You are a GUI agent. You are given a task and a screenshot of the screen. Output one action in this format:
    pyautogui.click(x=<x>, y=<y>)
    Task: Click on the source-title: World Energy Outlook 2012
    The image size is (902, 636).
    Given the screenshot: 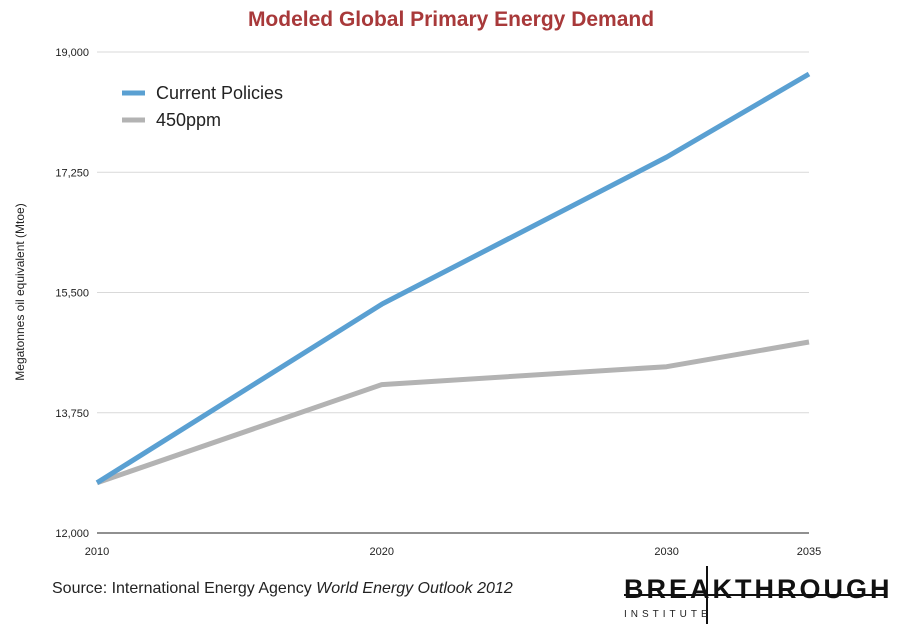 What is the action you would take?
    pyautogui.click(x=414, y=588)
    